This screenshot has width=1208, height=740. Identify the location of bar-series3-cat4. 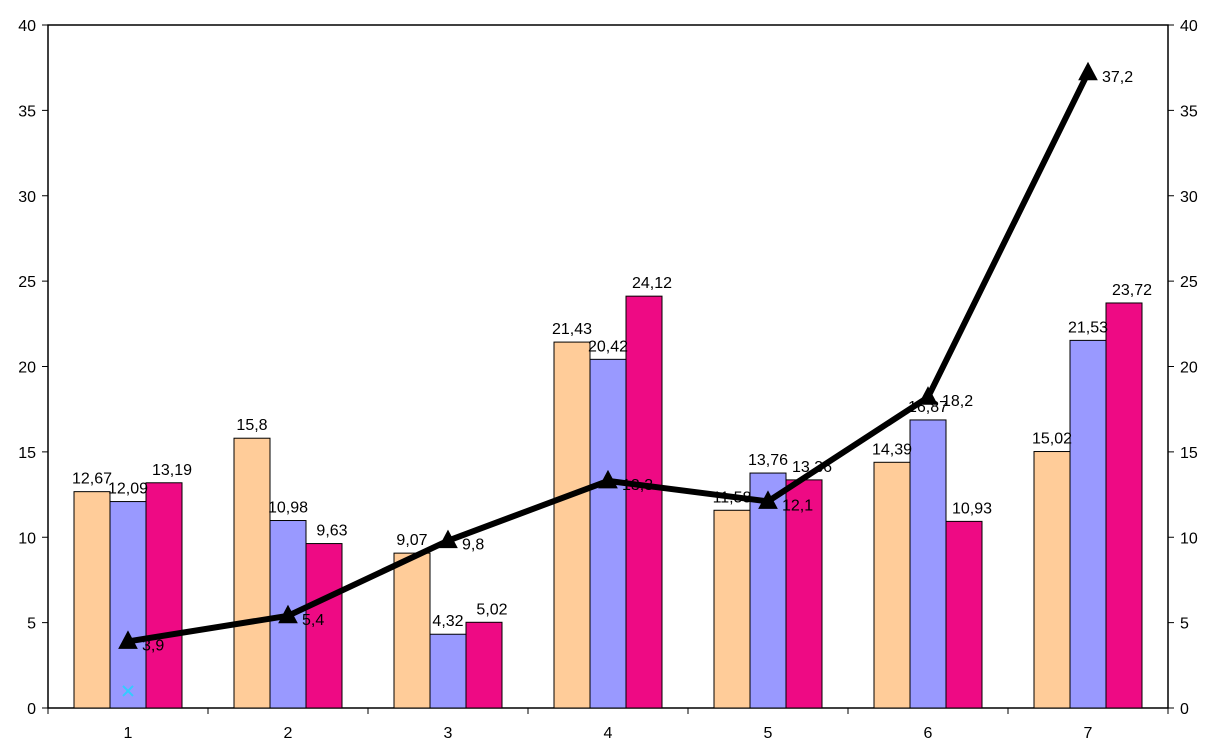
(644, 502).